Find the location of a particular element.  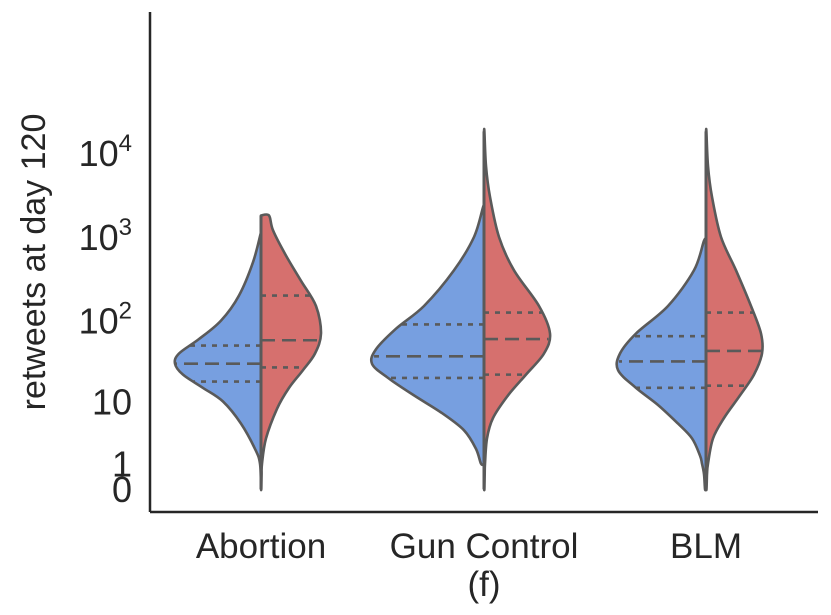

x-tick-label-gun-control: Gun Control is located at coordinates (484, 546).